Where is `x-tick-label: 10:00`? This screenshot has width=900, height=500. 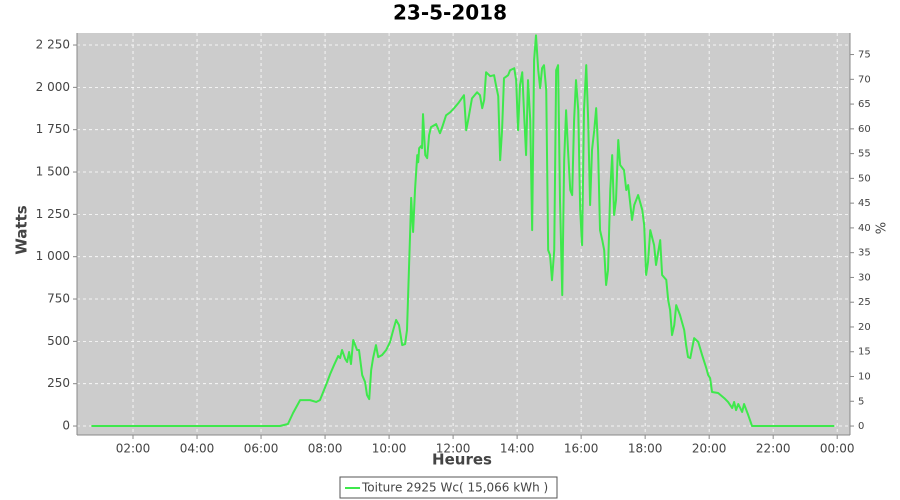
x-tick-label: 10:00 is located at coordinates (389, 449).